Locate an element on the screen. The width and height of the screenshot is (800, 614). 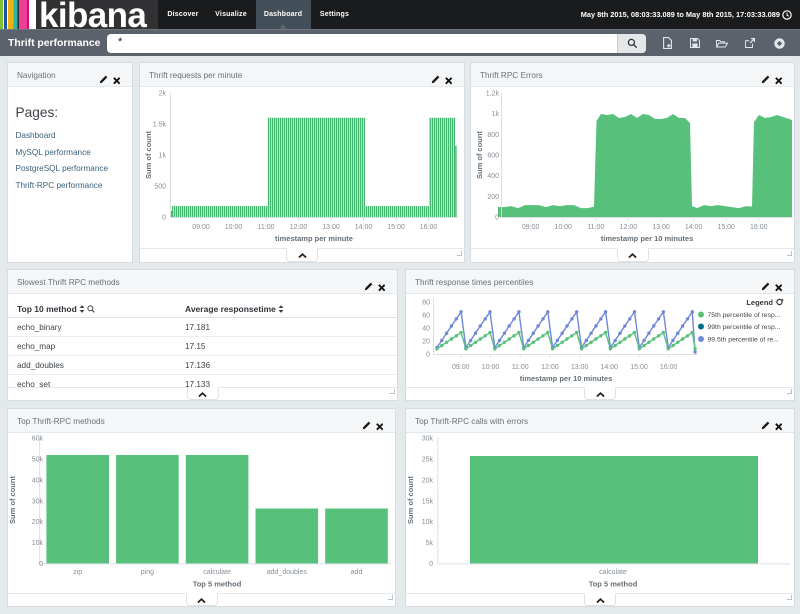
svg-text: zip is located at coordinates (77, 572).